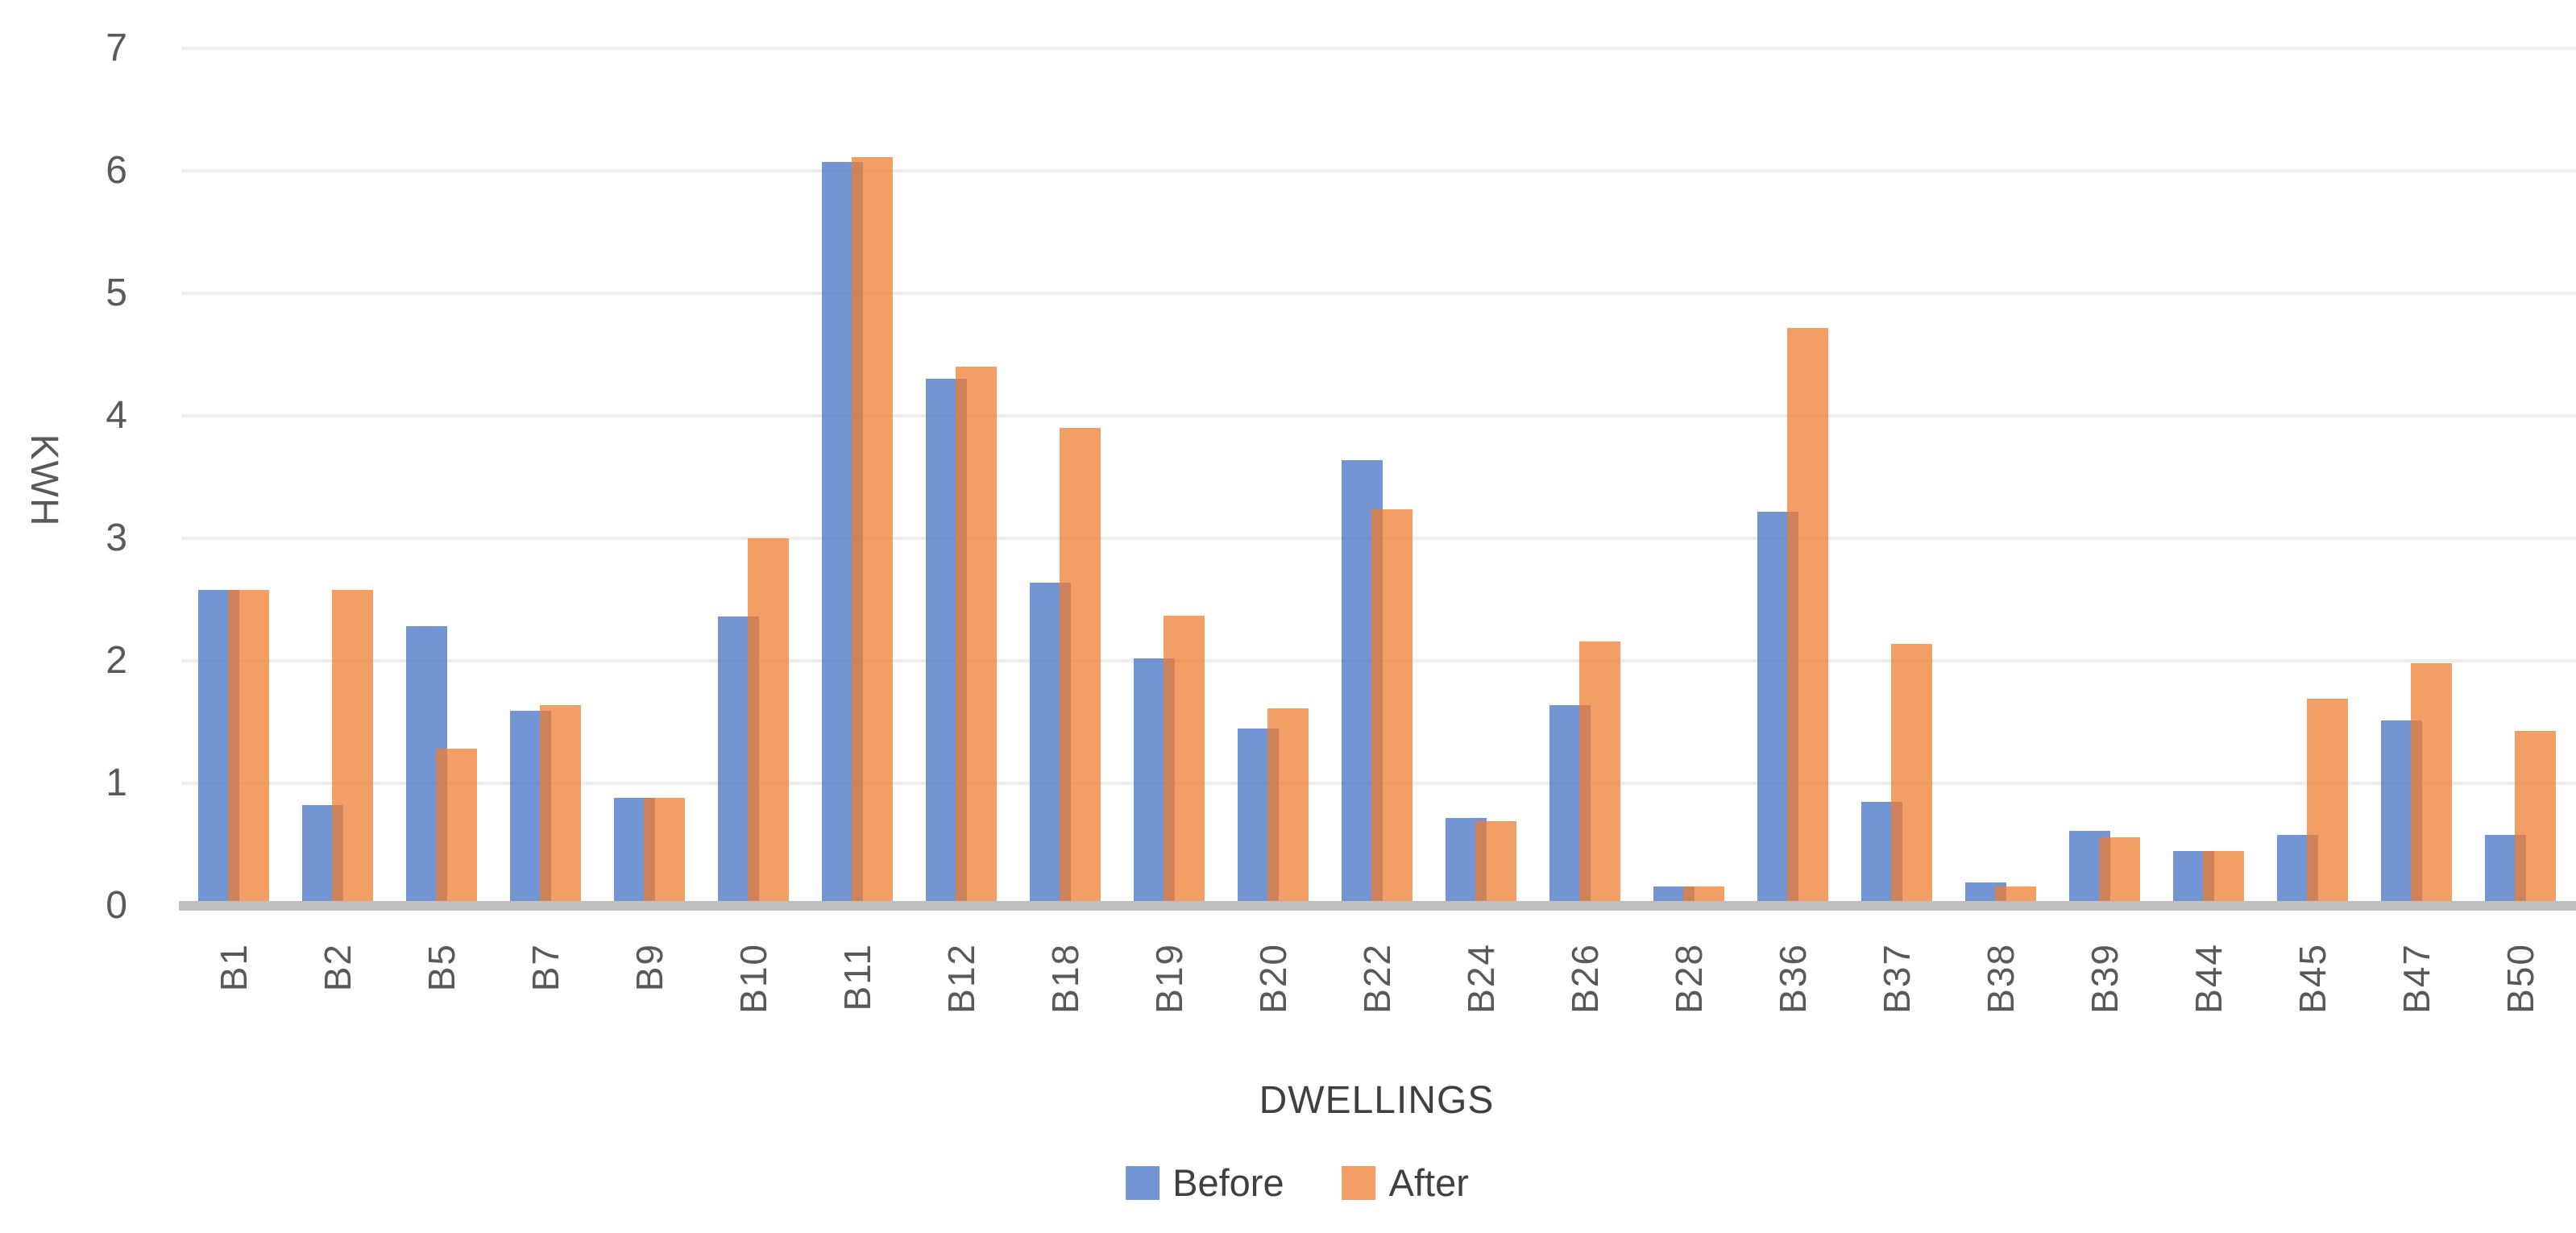 The width and height of the screenshot is (2576, 1233). I want to click on x-tick-label: B36, so click(1793, 980).